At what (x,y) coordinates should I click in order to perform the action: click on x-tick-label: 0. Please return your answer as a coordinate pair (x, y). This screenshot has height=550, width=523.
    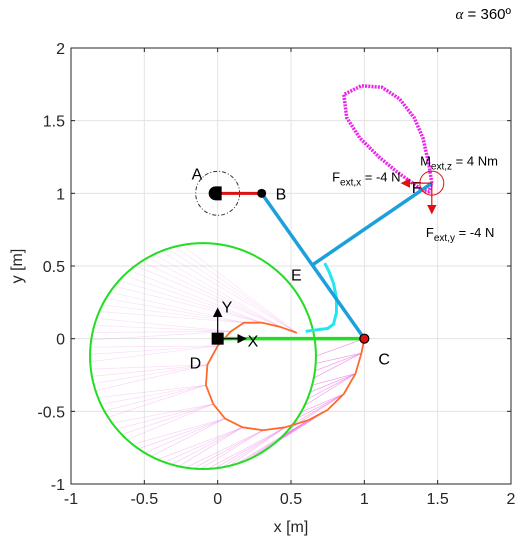
    Looking at the image, I should click on (217, 499).